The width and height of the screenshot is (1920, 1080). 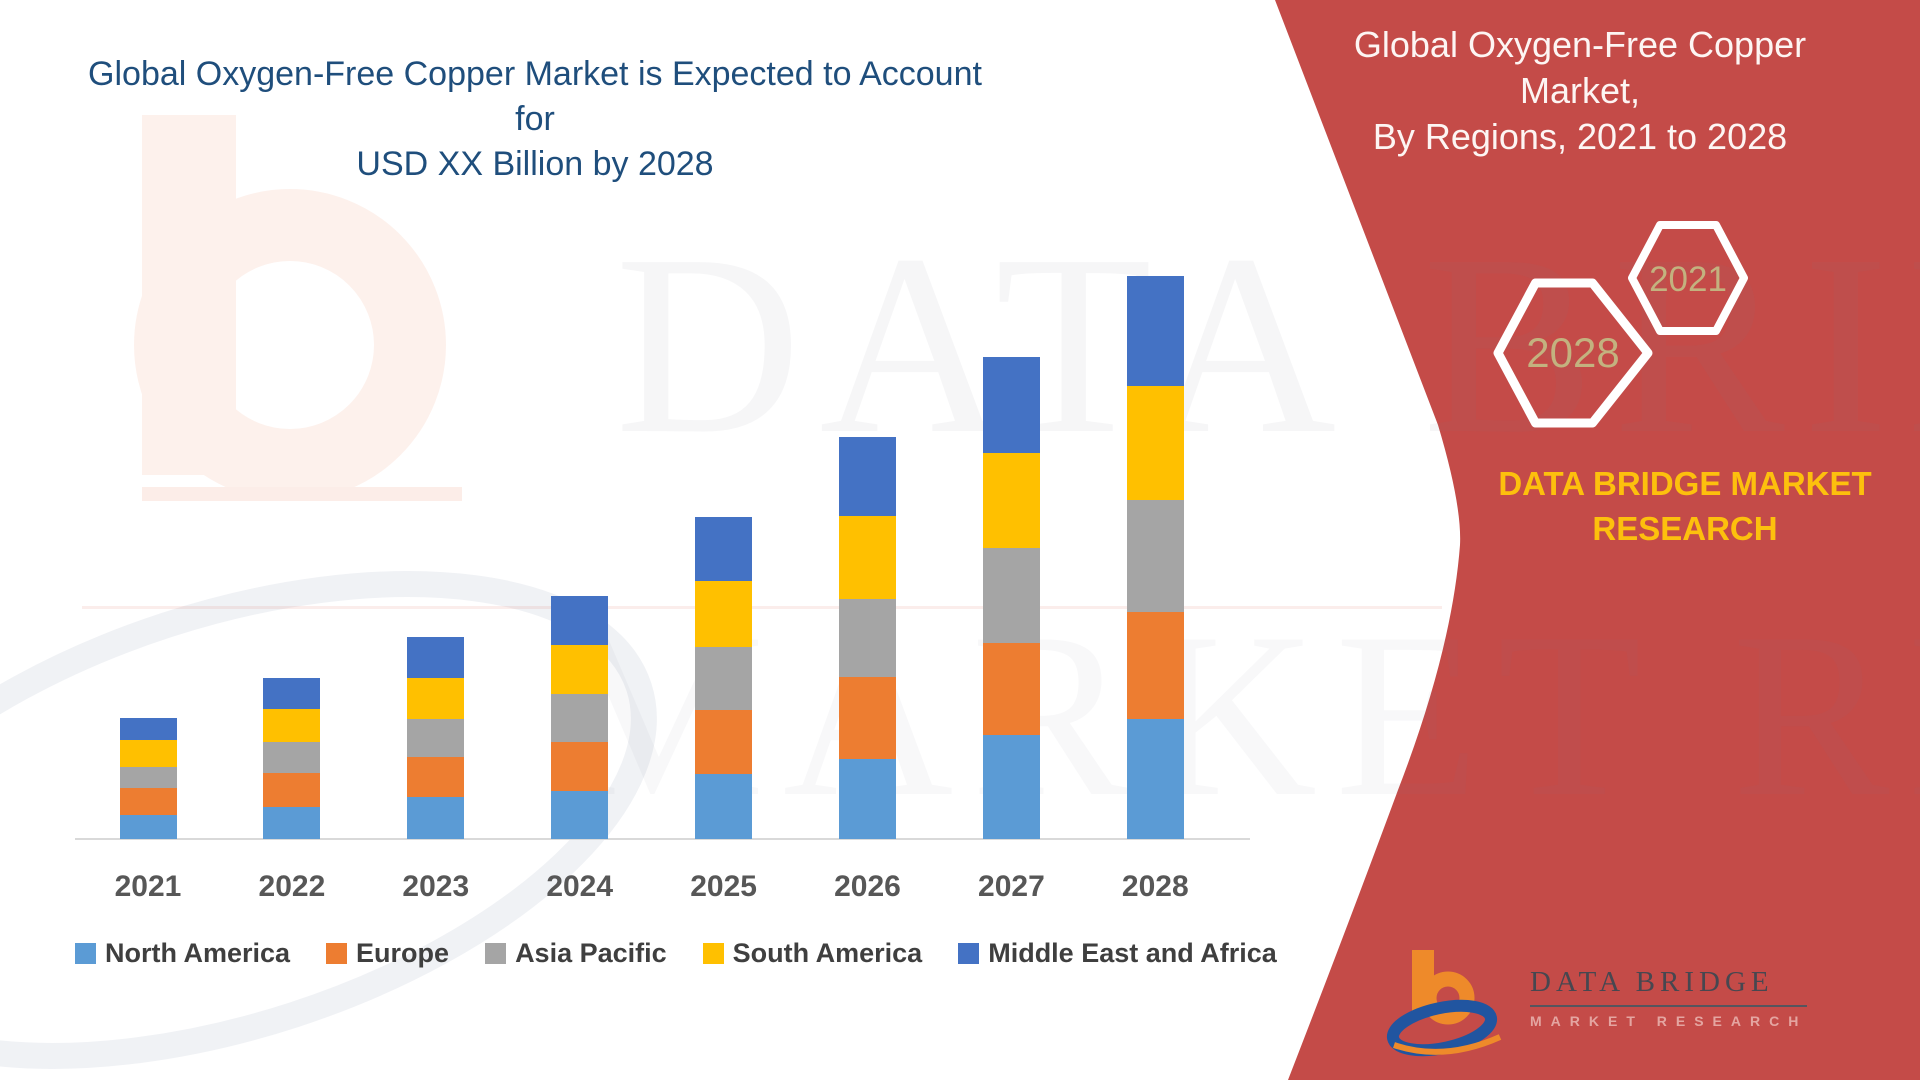 What do you see at coordinates (580, 620) in the screenshot?
I see `bar-segment-middle-east-and-africa-2024` at bounding box center [580, 620].